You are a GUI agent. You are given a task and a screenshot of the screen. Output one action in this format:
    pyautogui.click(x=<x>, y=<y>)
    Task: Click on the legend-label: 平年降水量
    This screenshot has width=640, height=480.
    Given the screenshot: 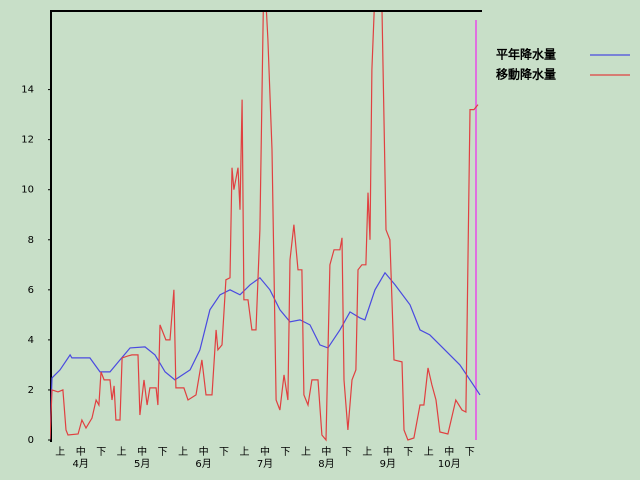 What is the action you would take?
    pyautogui.click(x=526, y=54)
    